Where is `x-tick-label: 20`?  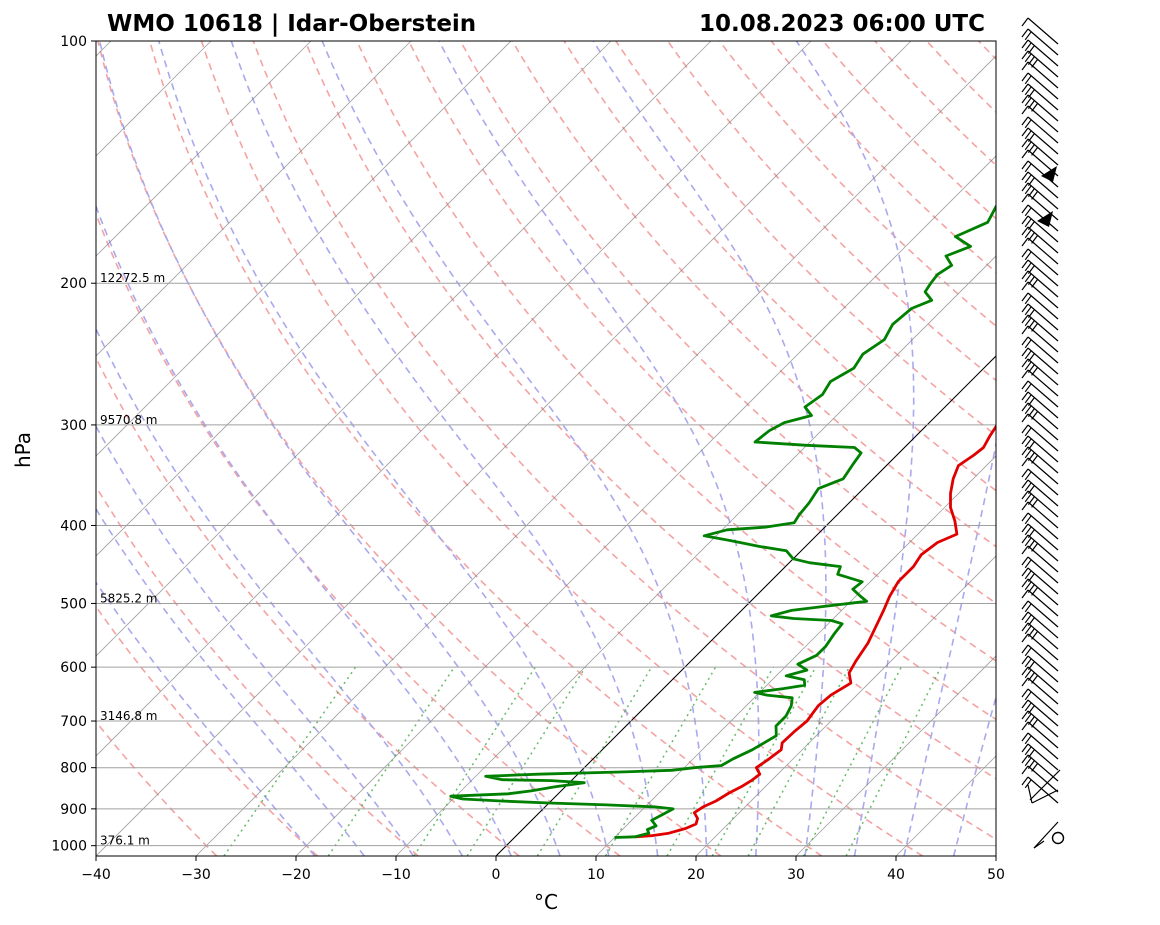 x-tick-label: 20 is located at coordinates (696, 875).